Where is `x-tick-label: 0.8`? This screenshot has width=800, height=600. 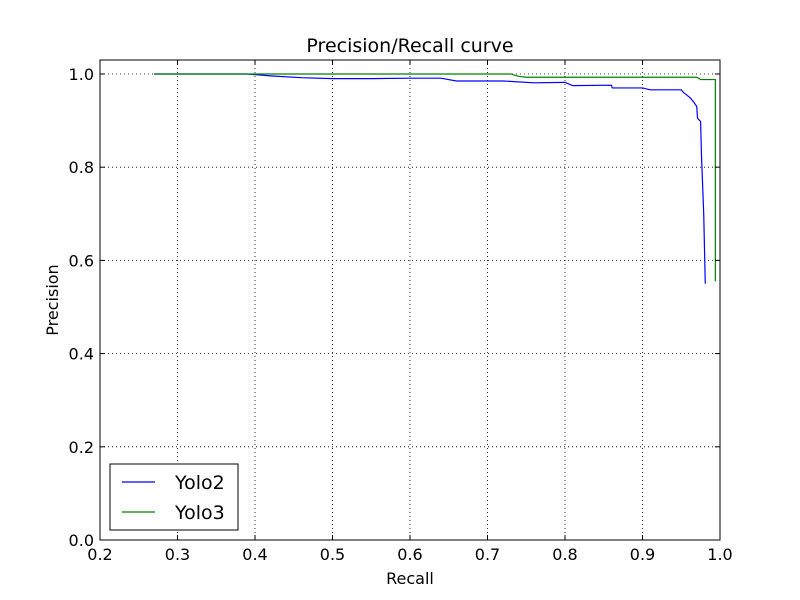
x-tick-label: 0.8 is located at coordinates (564, 554).